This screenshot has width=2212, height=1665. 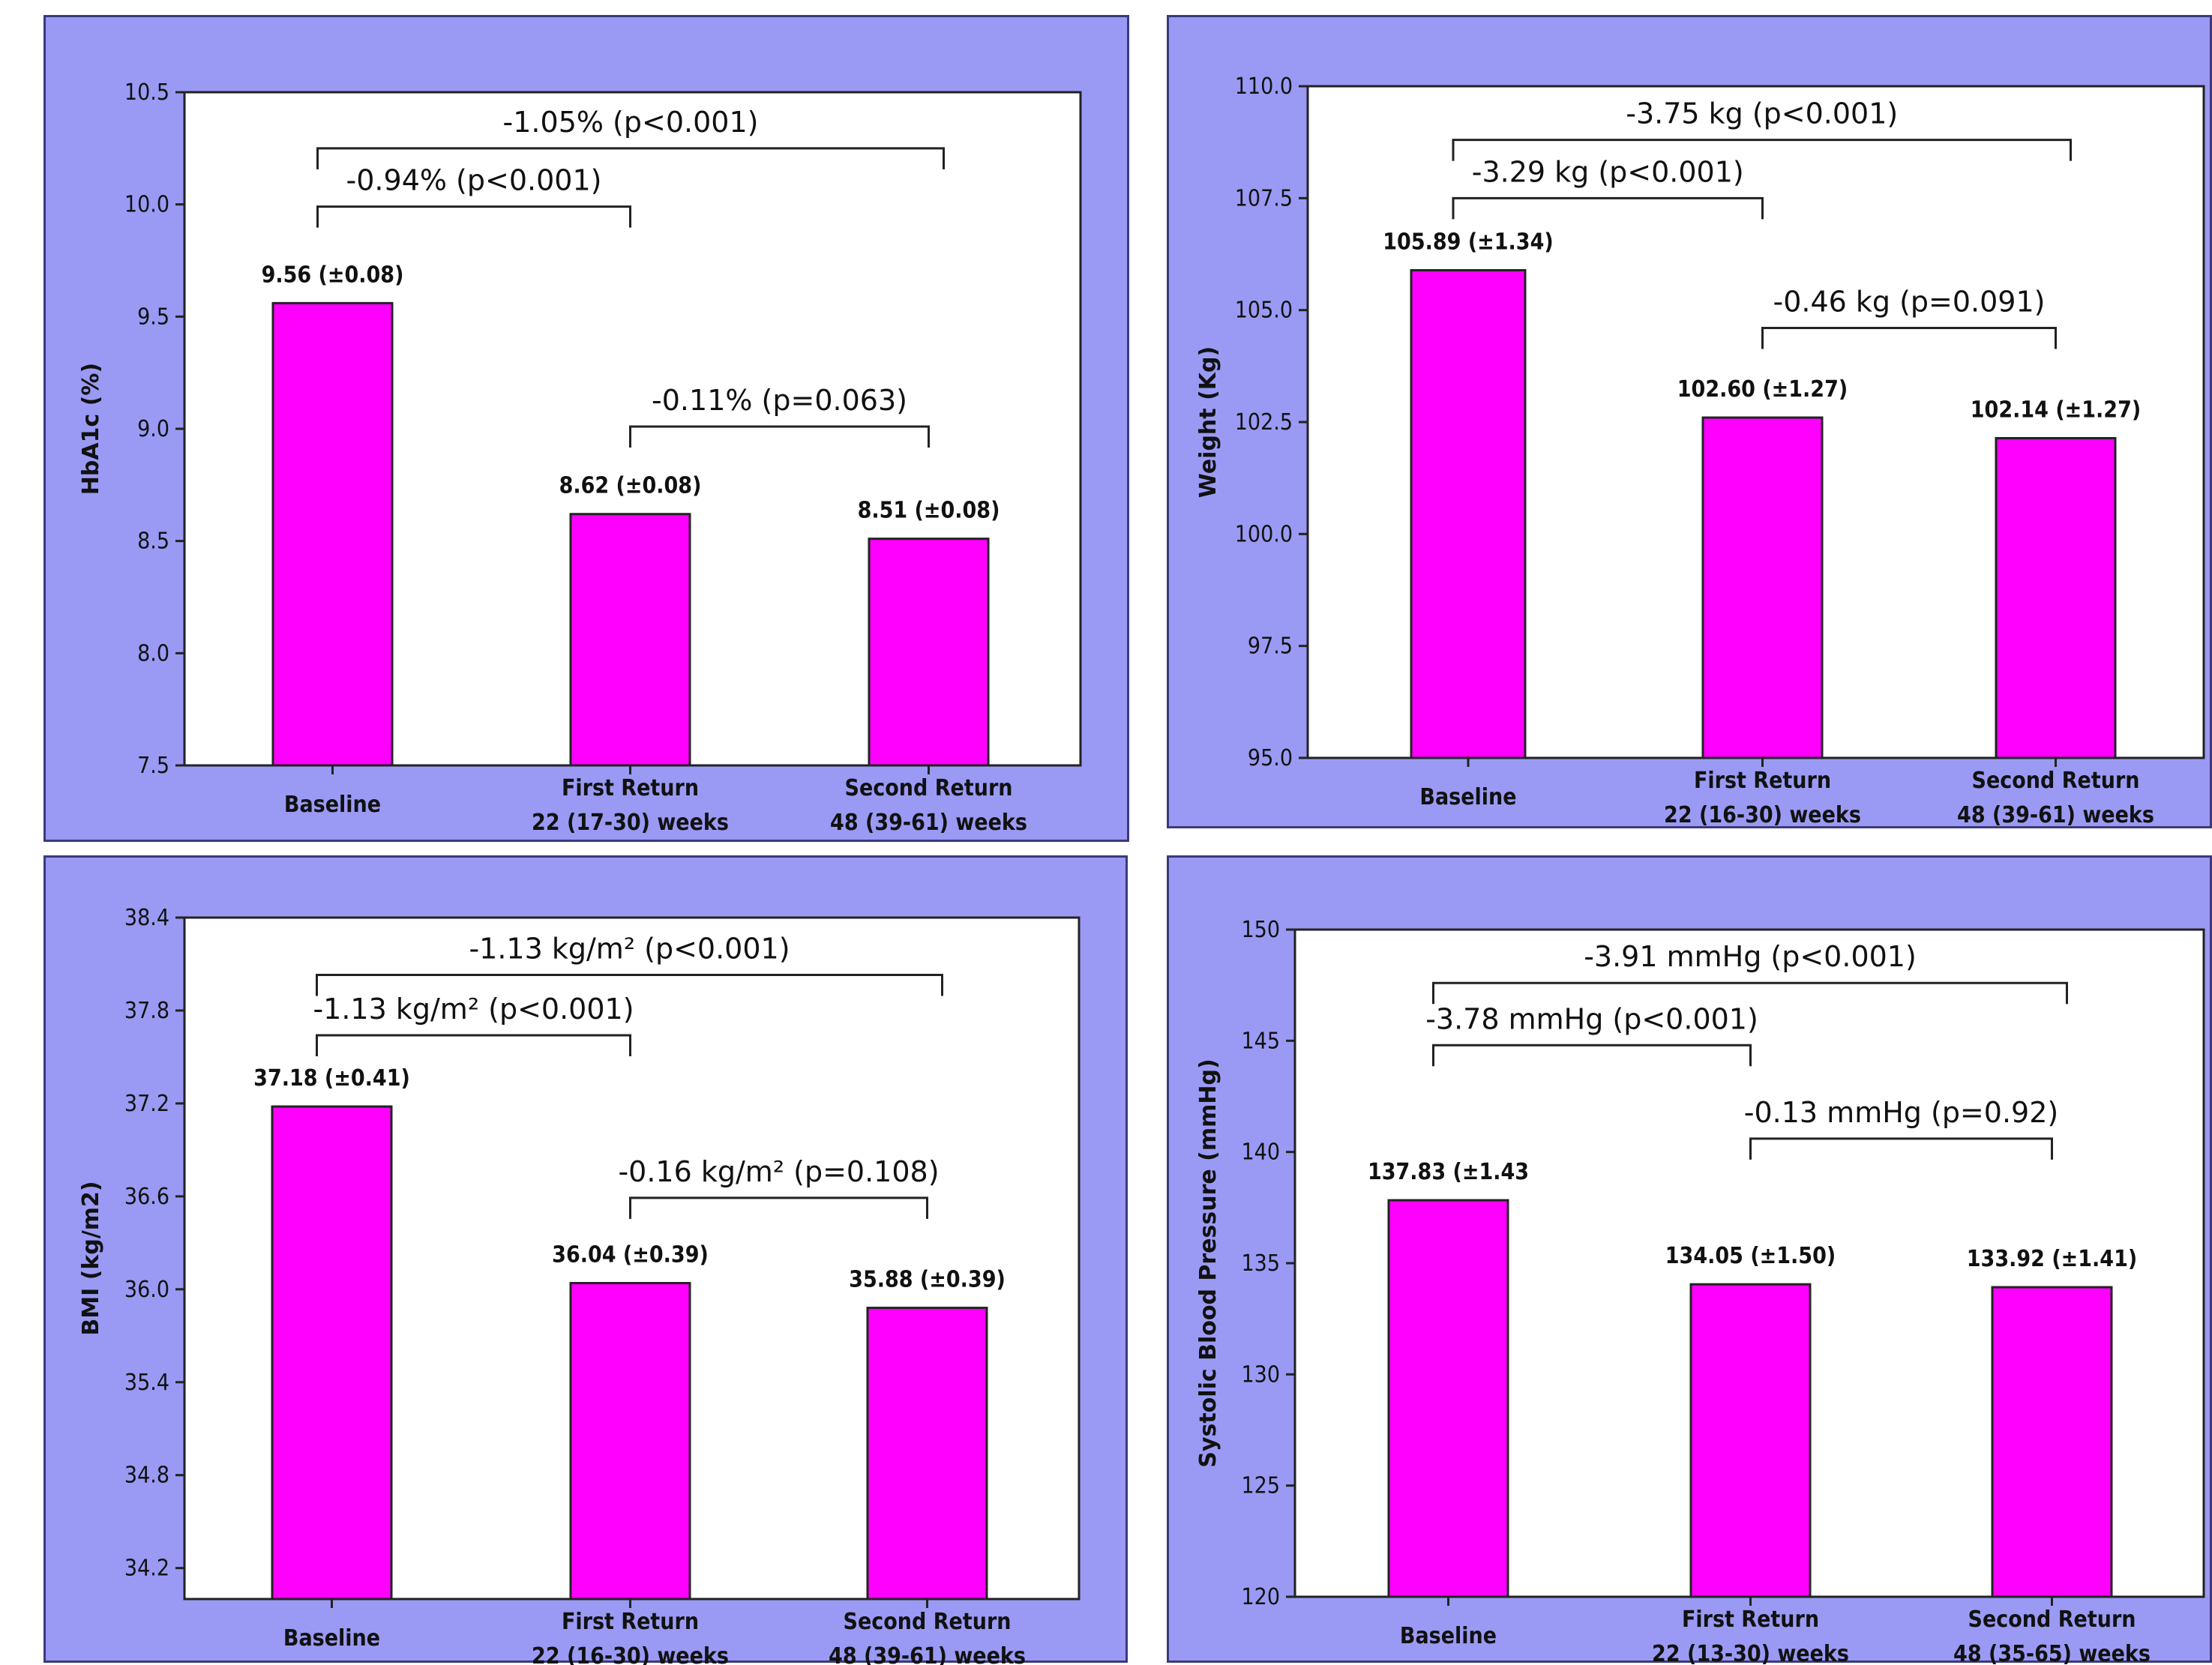 I want to click on comparison-label: -0.11% (p=0.063), so click(x=779, y=400).